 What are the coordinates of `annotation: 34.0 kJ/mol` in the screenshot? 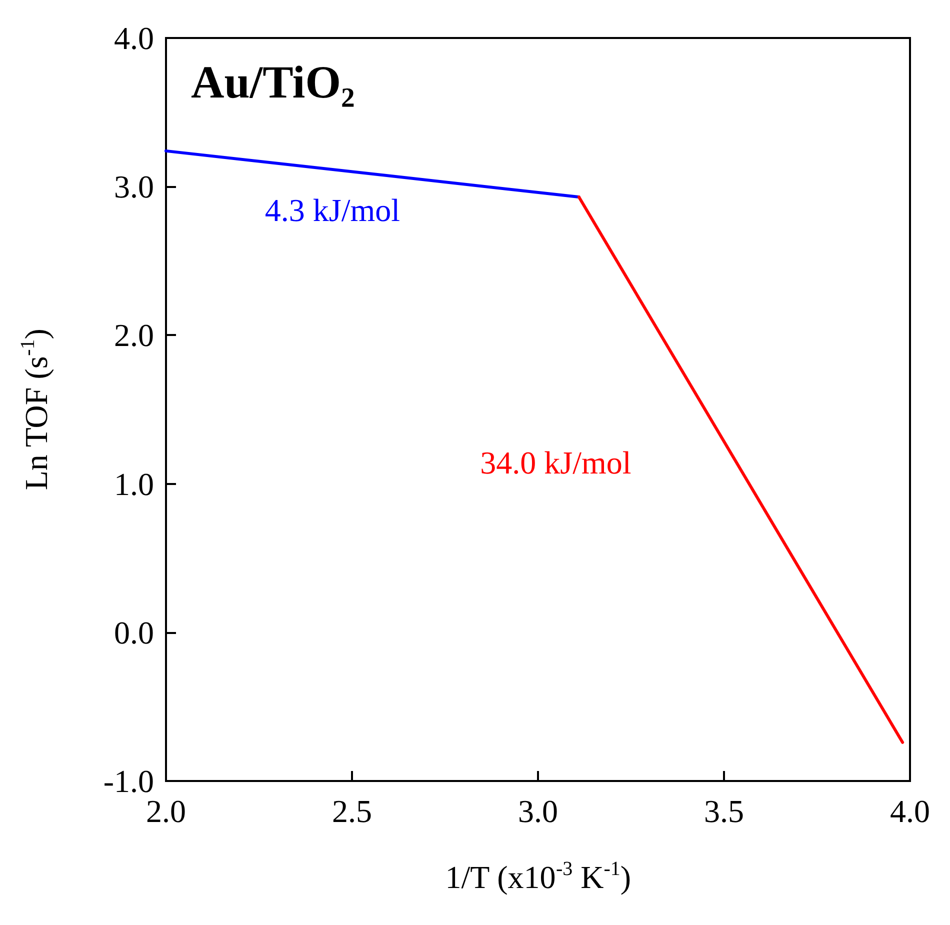 It's located at (556, 462).